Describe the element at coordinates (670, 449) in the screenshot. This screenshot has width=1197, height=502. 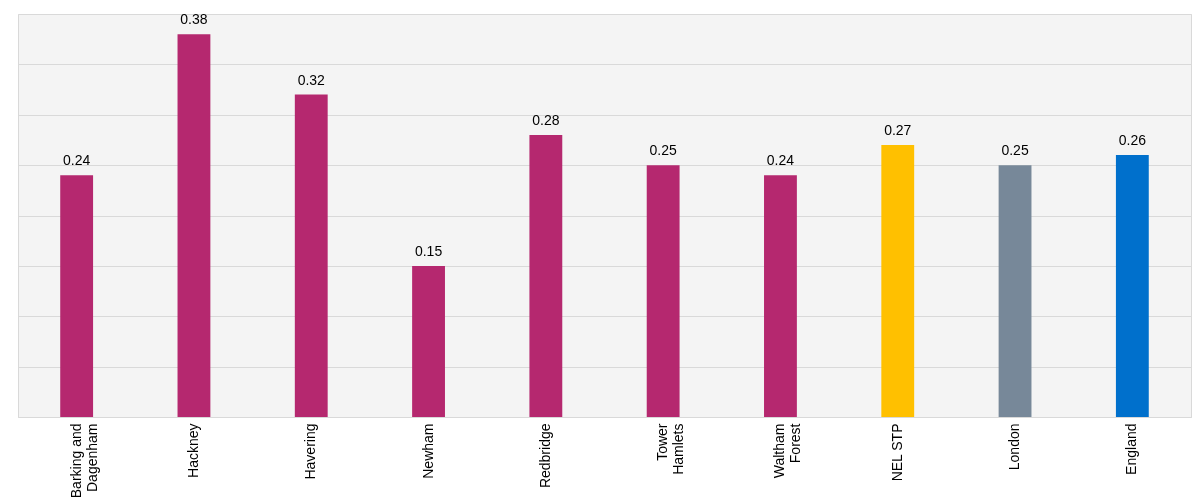
I see `x-tick-label: Tower Hamlets` at that location.